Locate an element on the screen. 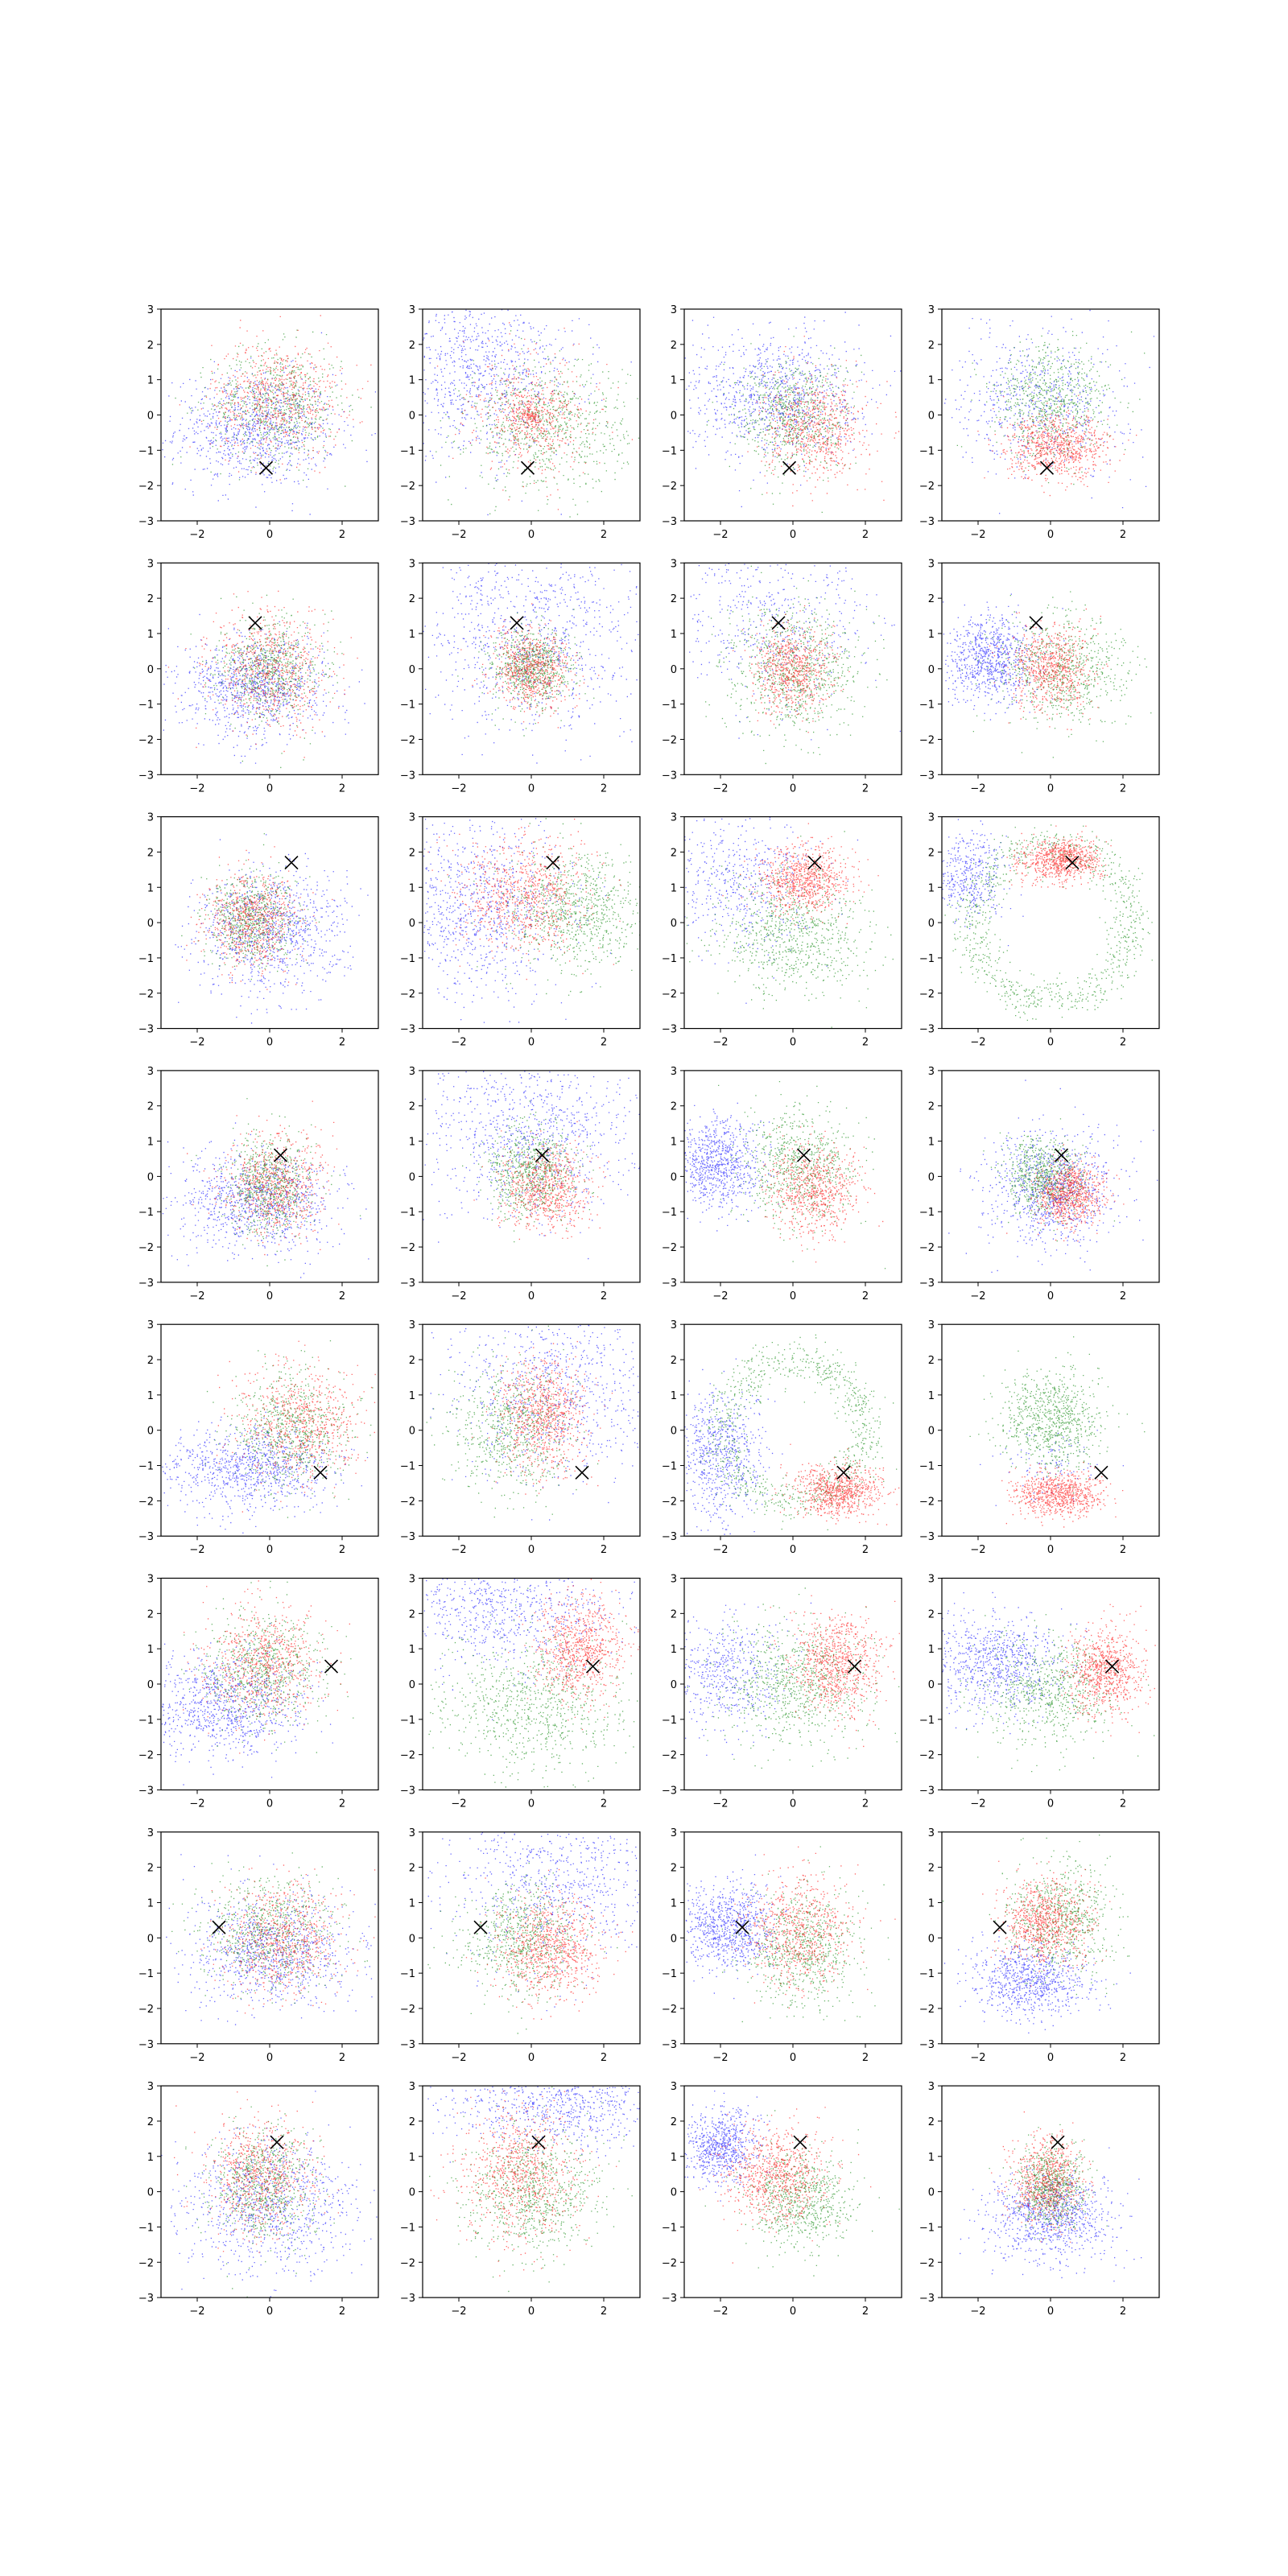  scatter-panel-5-2: −2 0 2 −3 −2 −1 0 1 2 3 is located at coordinates (520, 1437).